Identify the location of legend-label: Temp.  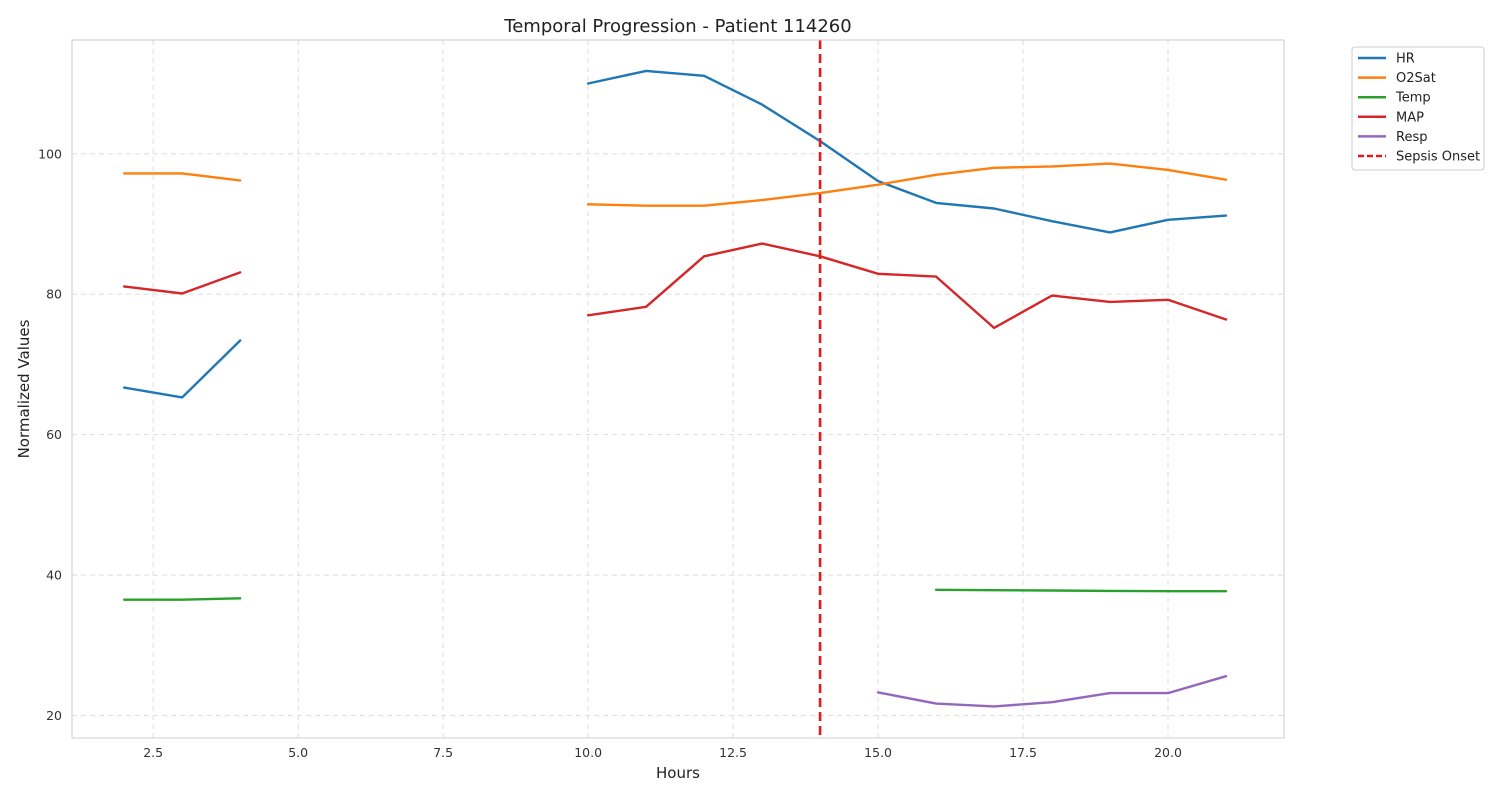
(1413, 98).